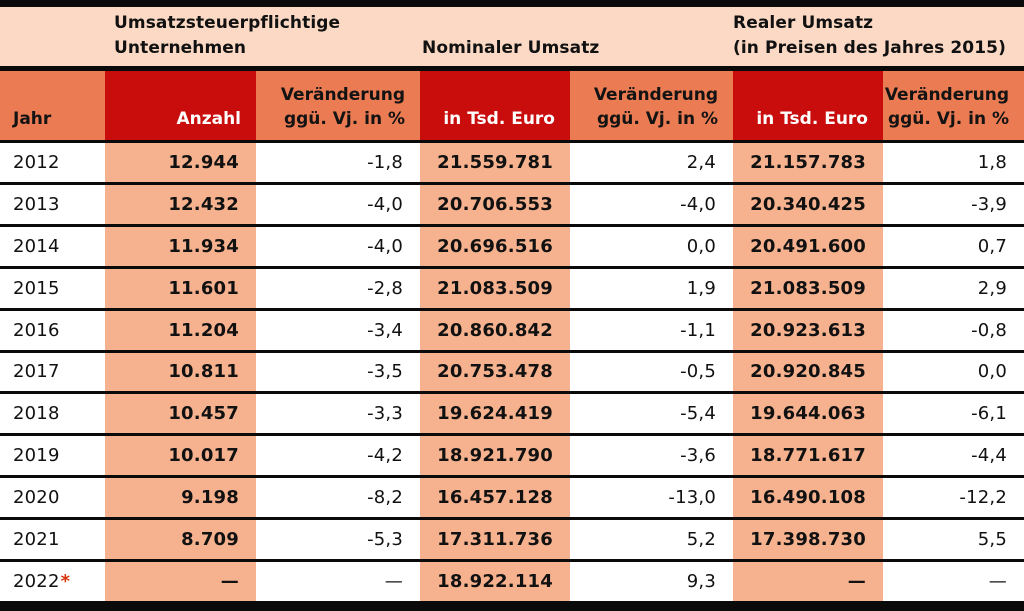 This screenshot has height=611, width=1024. What do you see at coordinates (180, 540) in the screenshot?
I see `anzahl-cell: 8.709` at bounding box center [180, 540].